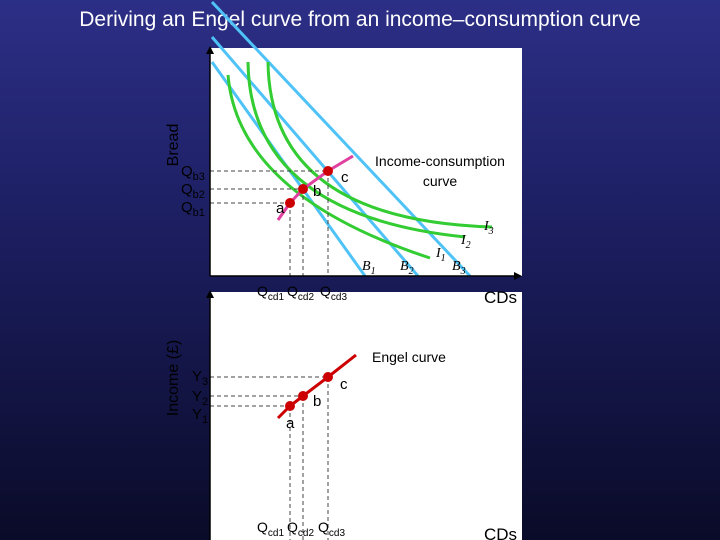  I want to click on indifference-label-i1: I1, so click(440, 255).